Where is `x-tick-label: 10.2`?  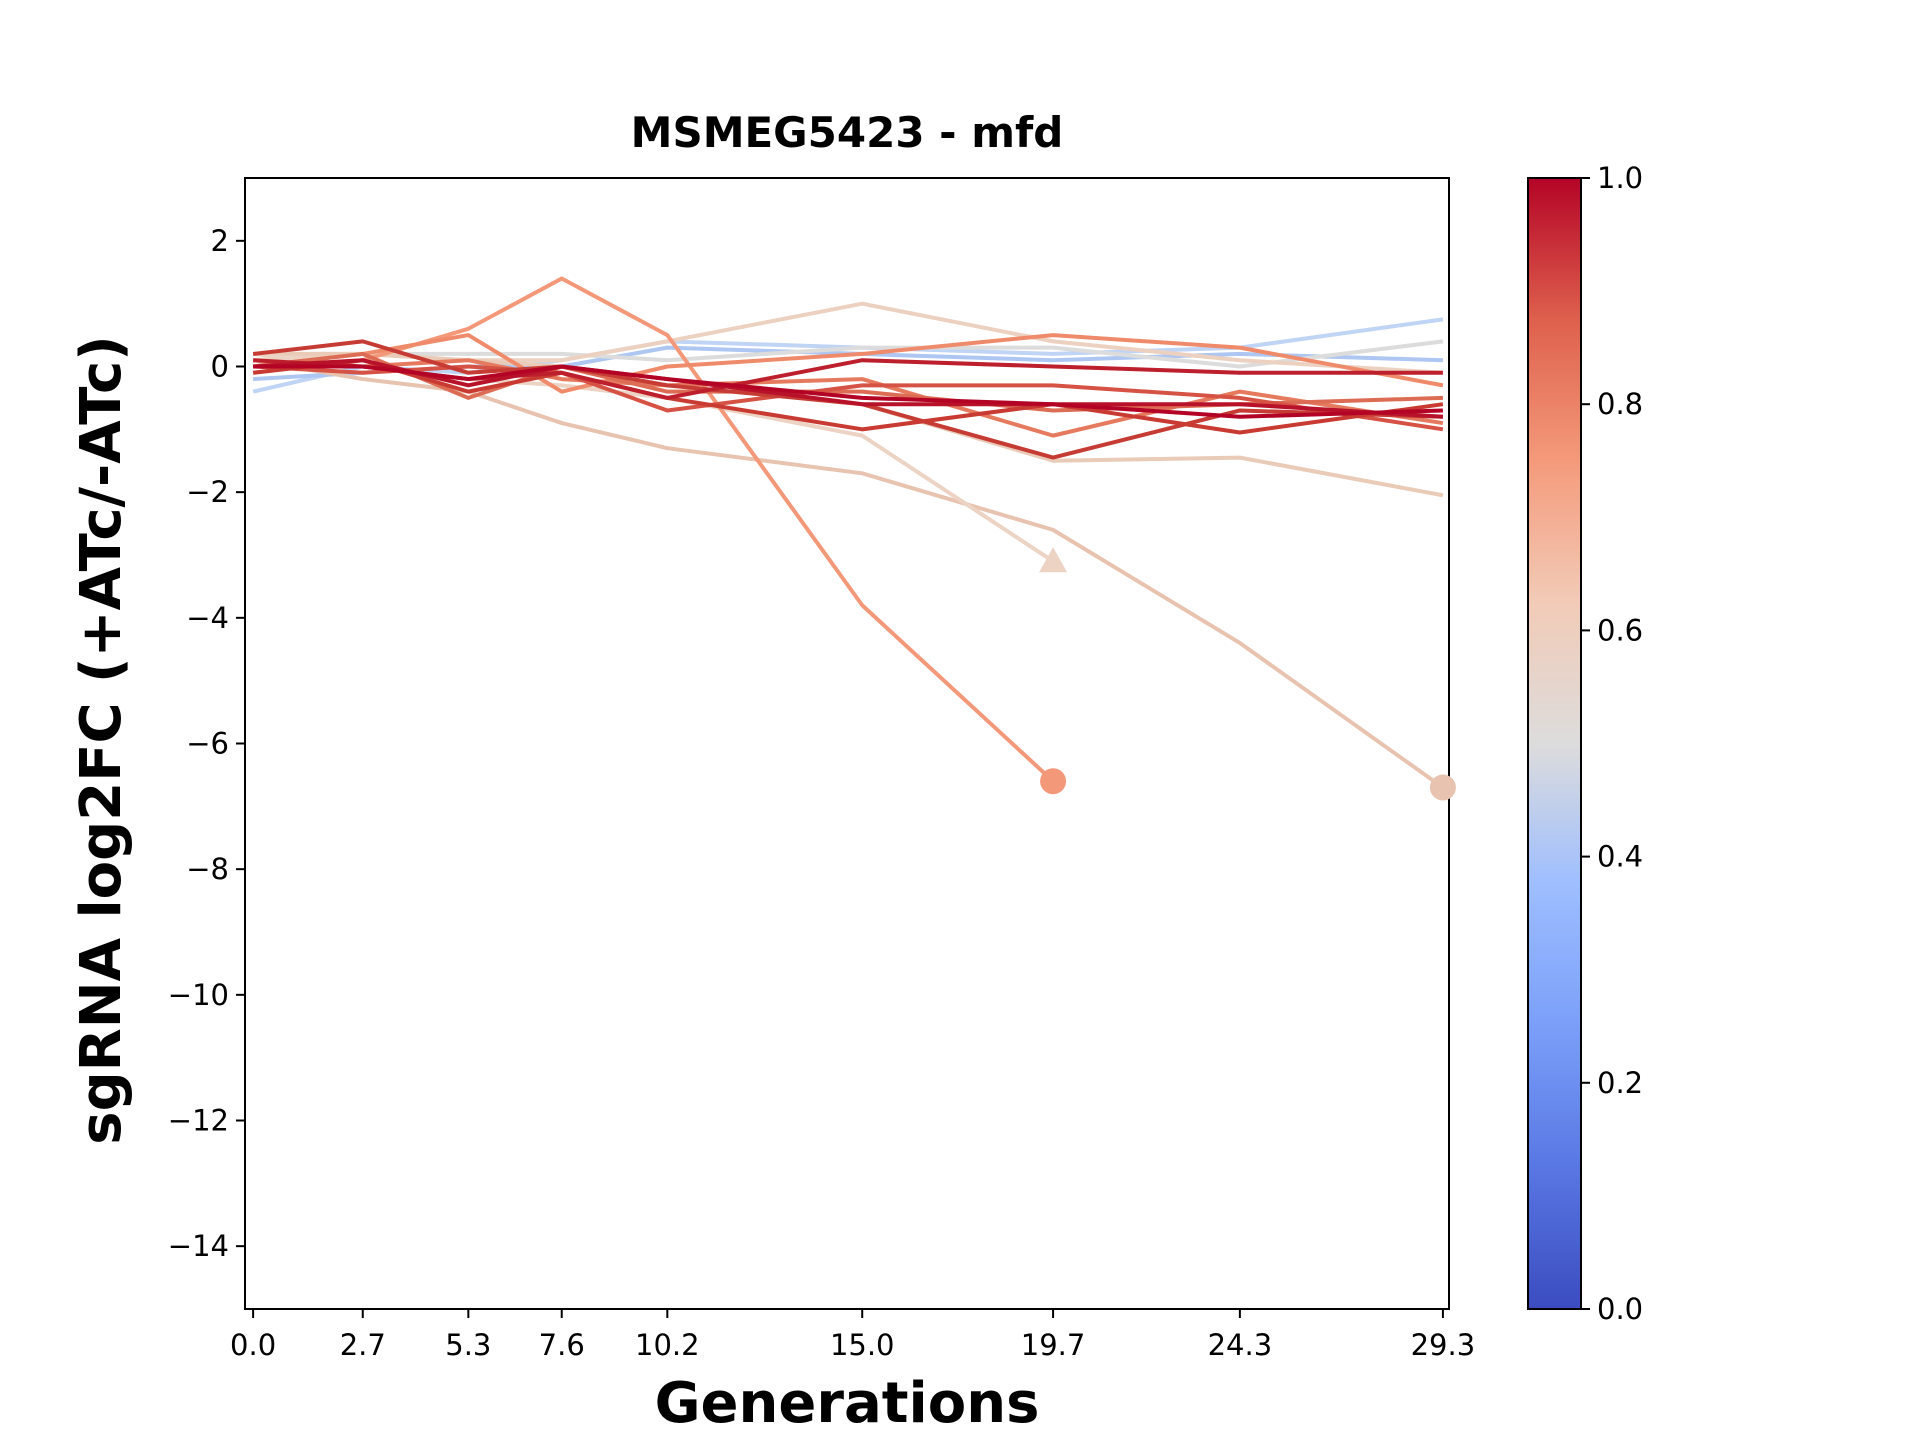
x-tick-label: 10.2 is located at coordinates (667, 1345).